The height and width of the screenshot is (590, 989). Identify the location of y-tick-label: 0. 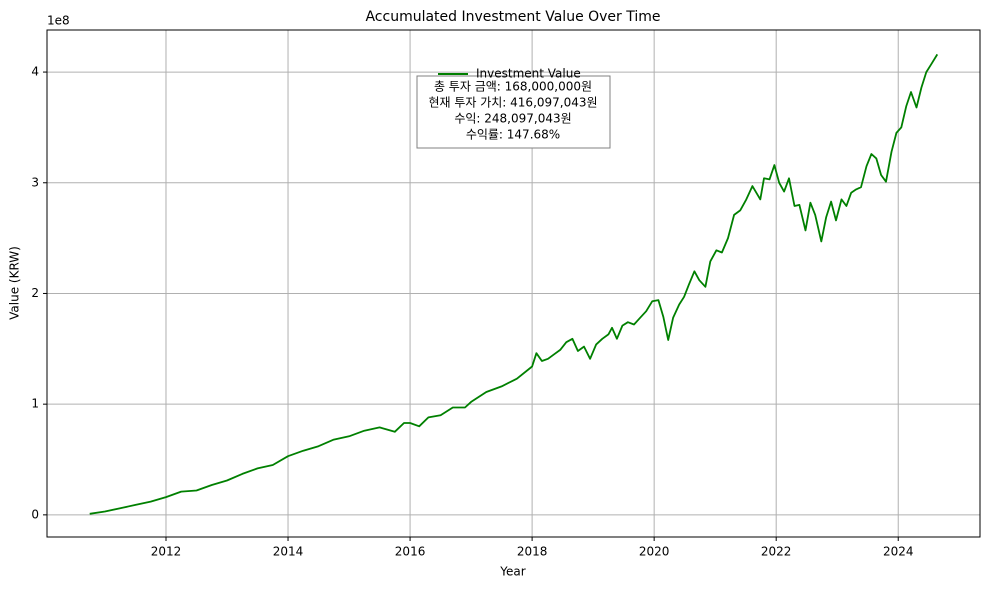
(35, 514).